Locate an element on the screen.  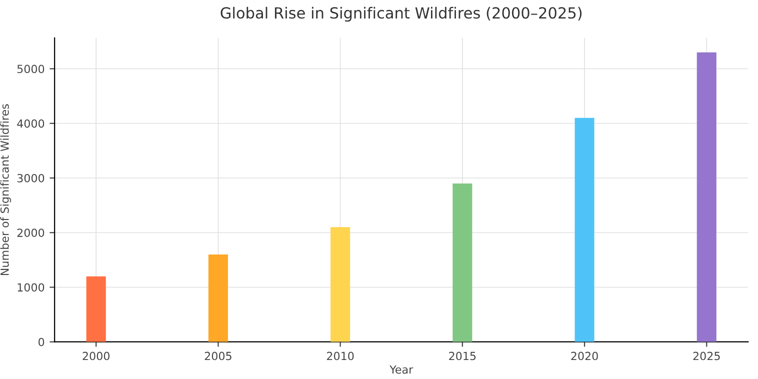
y-axis-title: Number of Significant Wildfires is located at coordinates (6, 190).